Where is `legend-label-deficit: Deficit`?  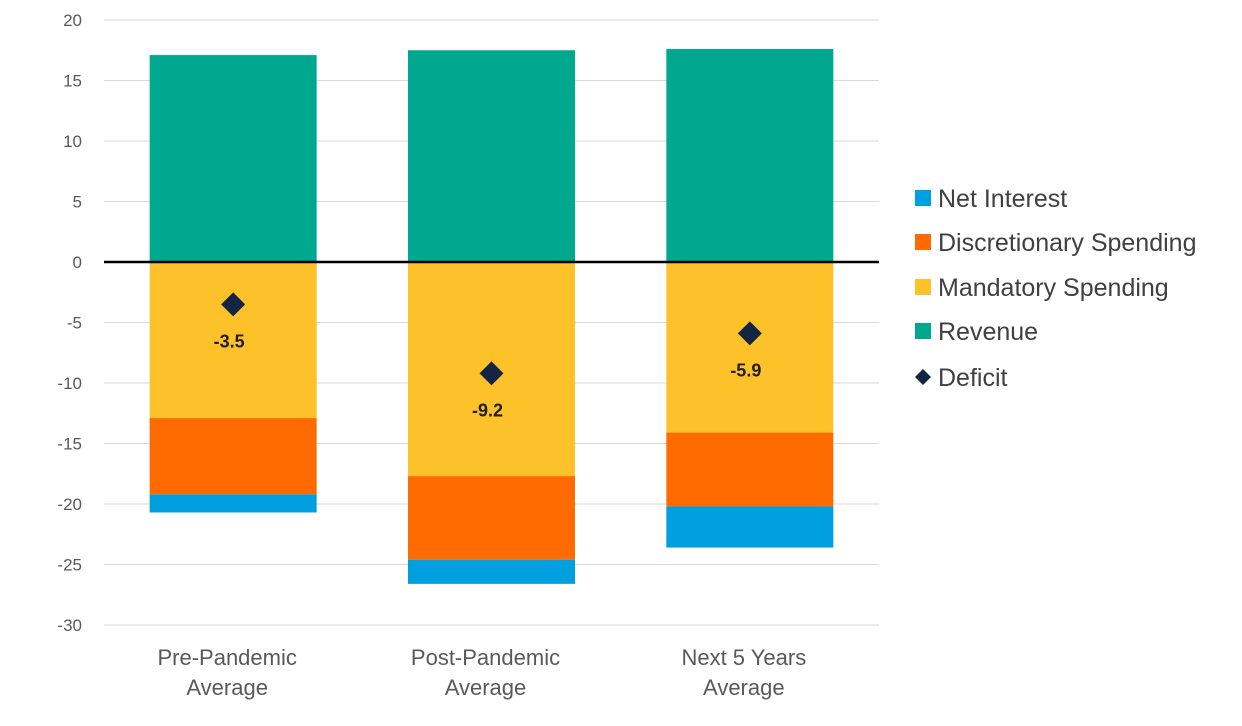 legend-label-deficit: Deficit is located at coordinates (973, 378).